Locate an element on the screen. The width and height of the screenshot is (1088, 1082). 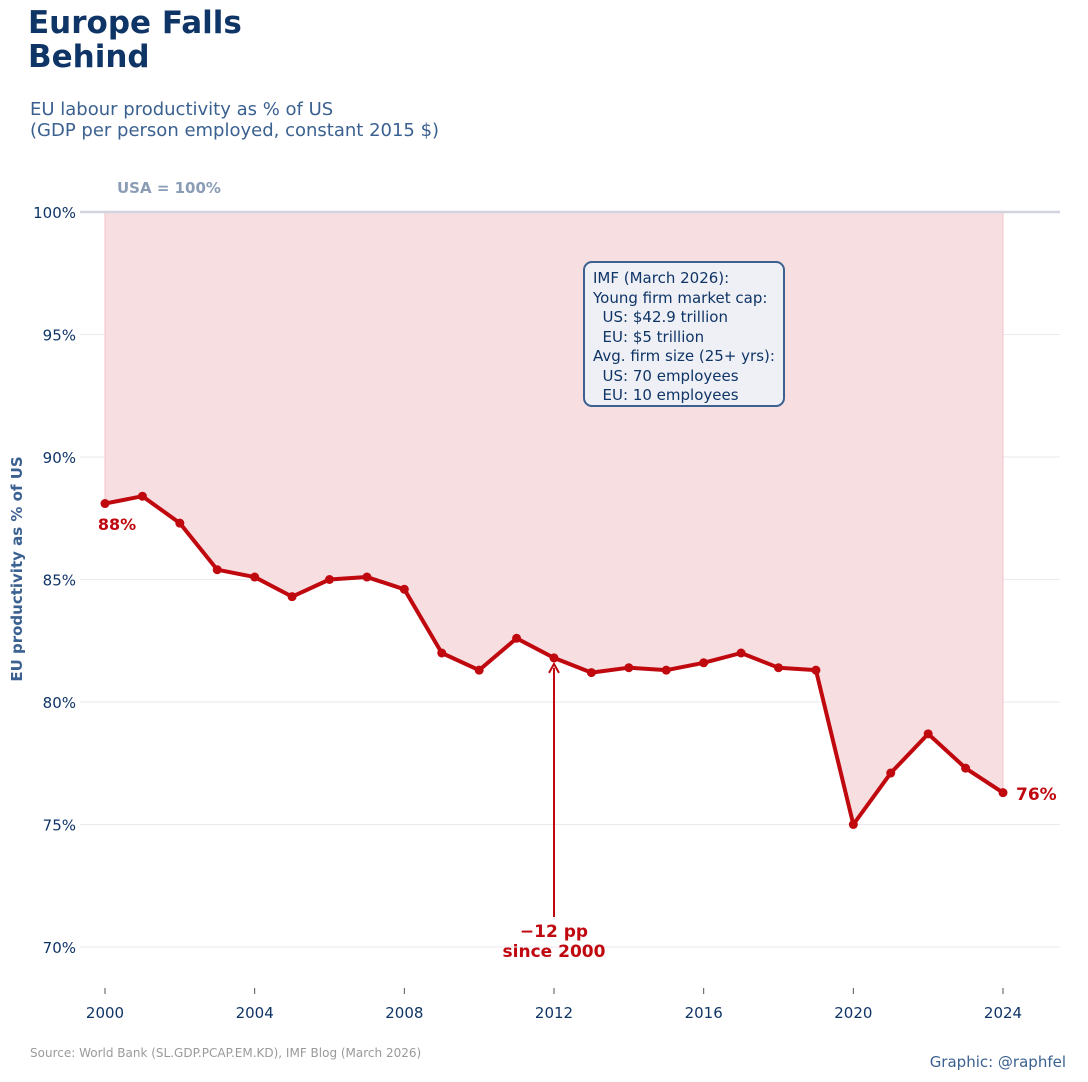
x-tick-label: 2000 is located at coordinates (105, 1013).